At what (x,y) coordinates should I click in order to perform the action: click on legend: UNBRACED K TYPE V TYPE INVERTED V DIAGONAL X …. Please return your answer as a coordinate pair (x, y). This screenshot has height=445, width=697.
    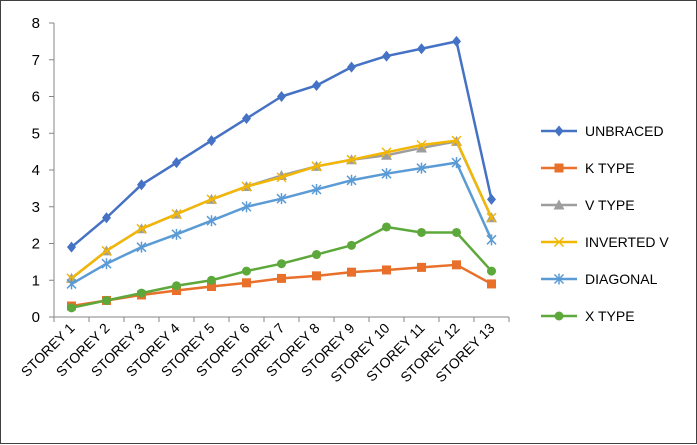
    Looking at the image, I should click on (605, 223).